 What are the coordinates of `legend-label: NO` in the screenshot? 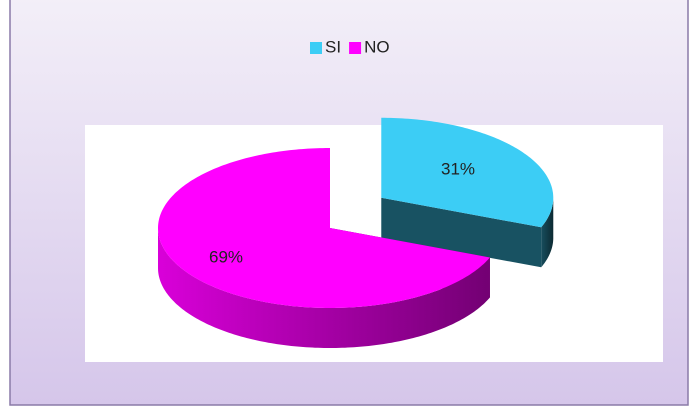 It's located at (377, 46).